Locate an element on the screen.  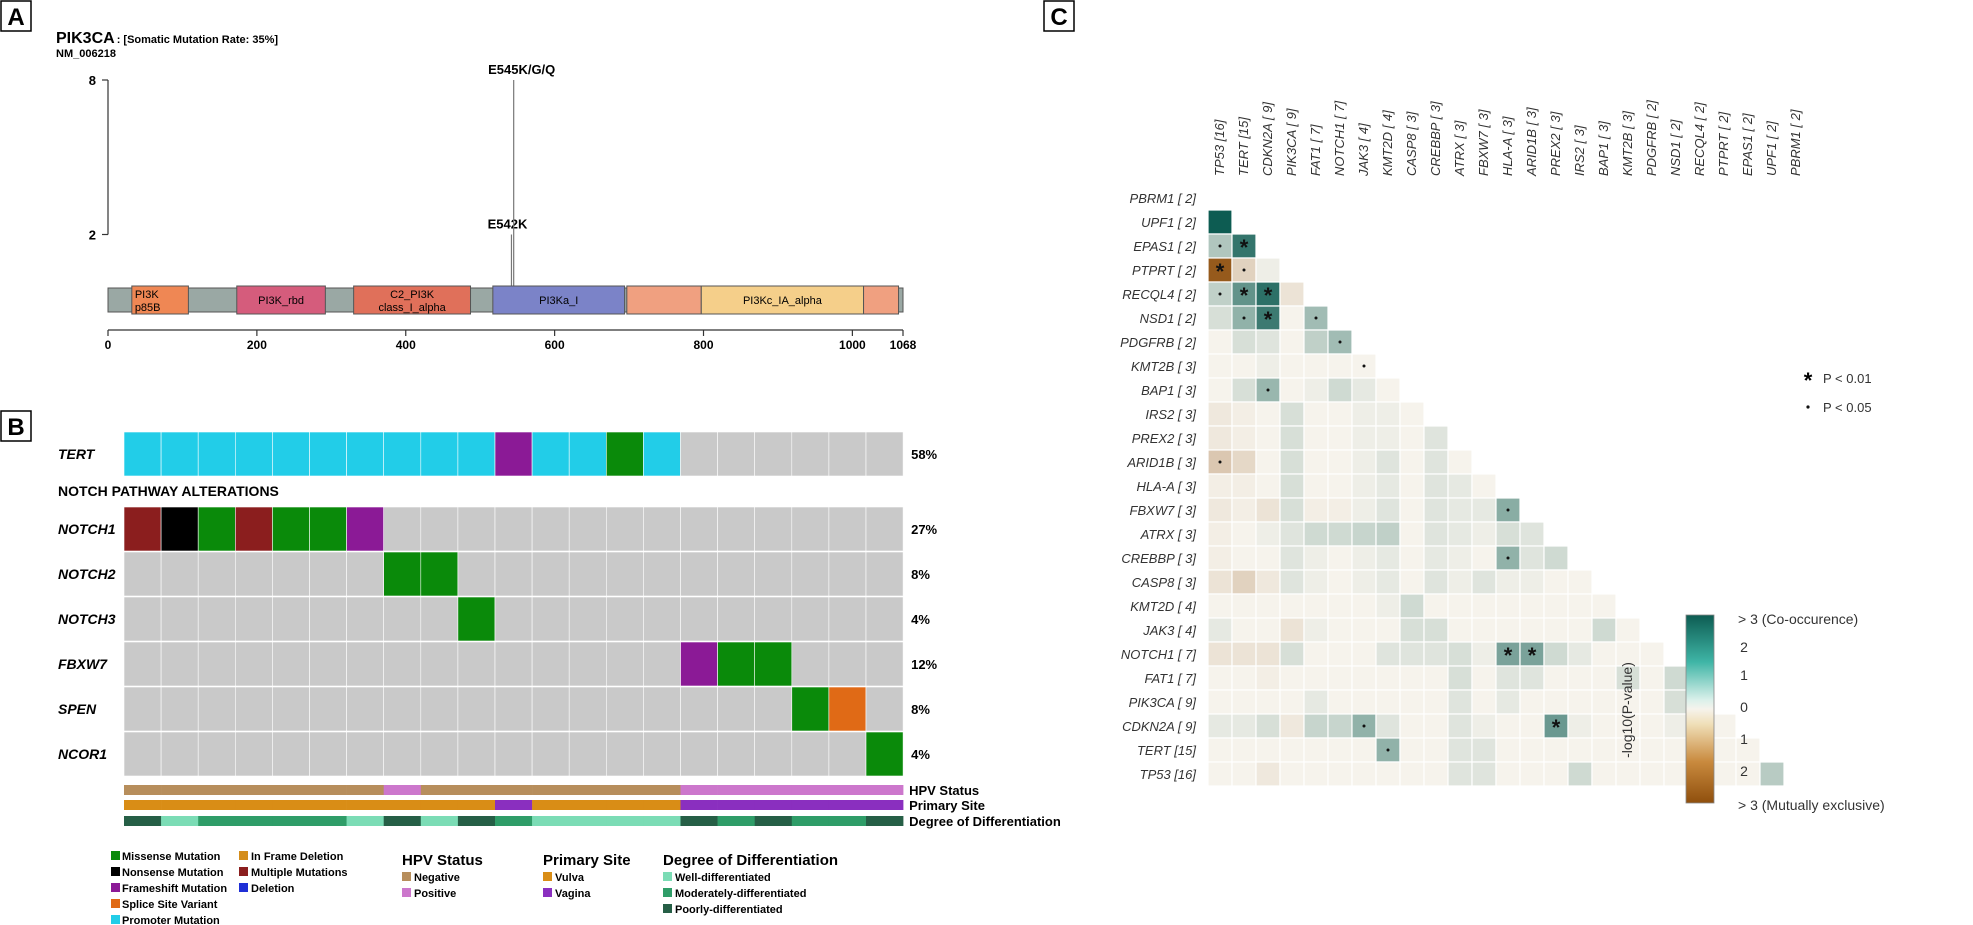
x-tick-label: 800 is located at coordinates (703, 345).